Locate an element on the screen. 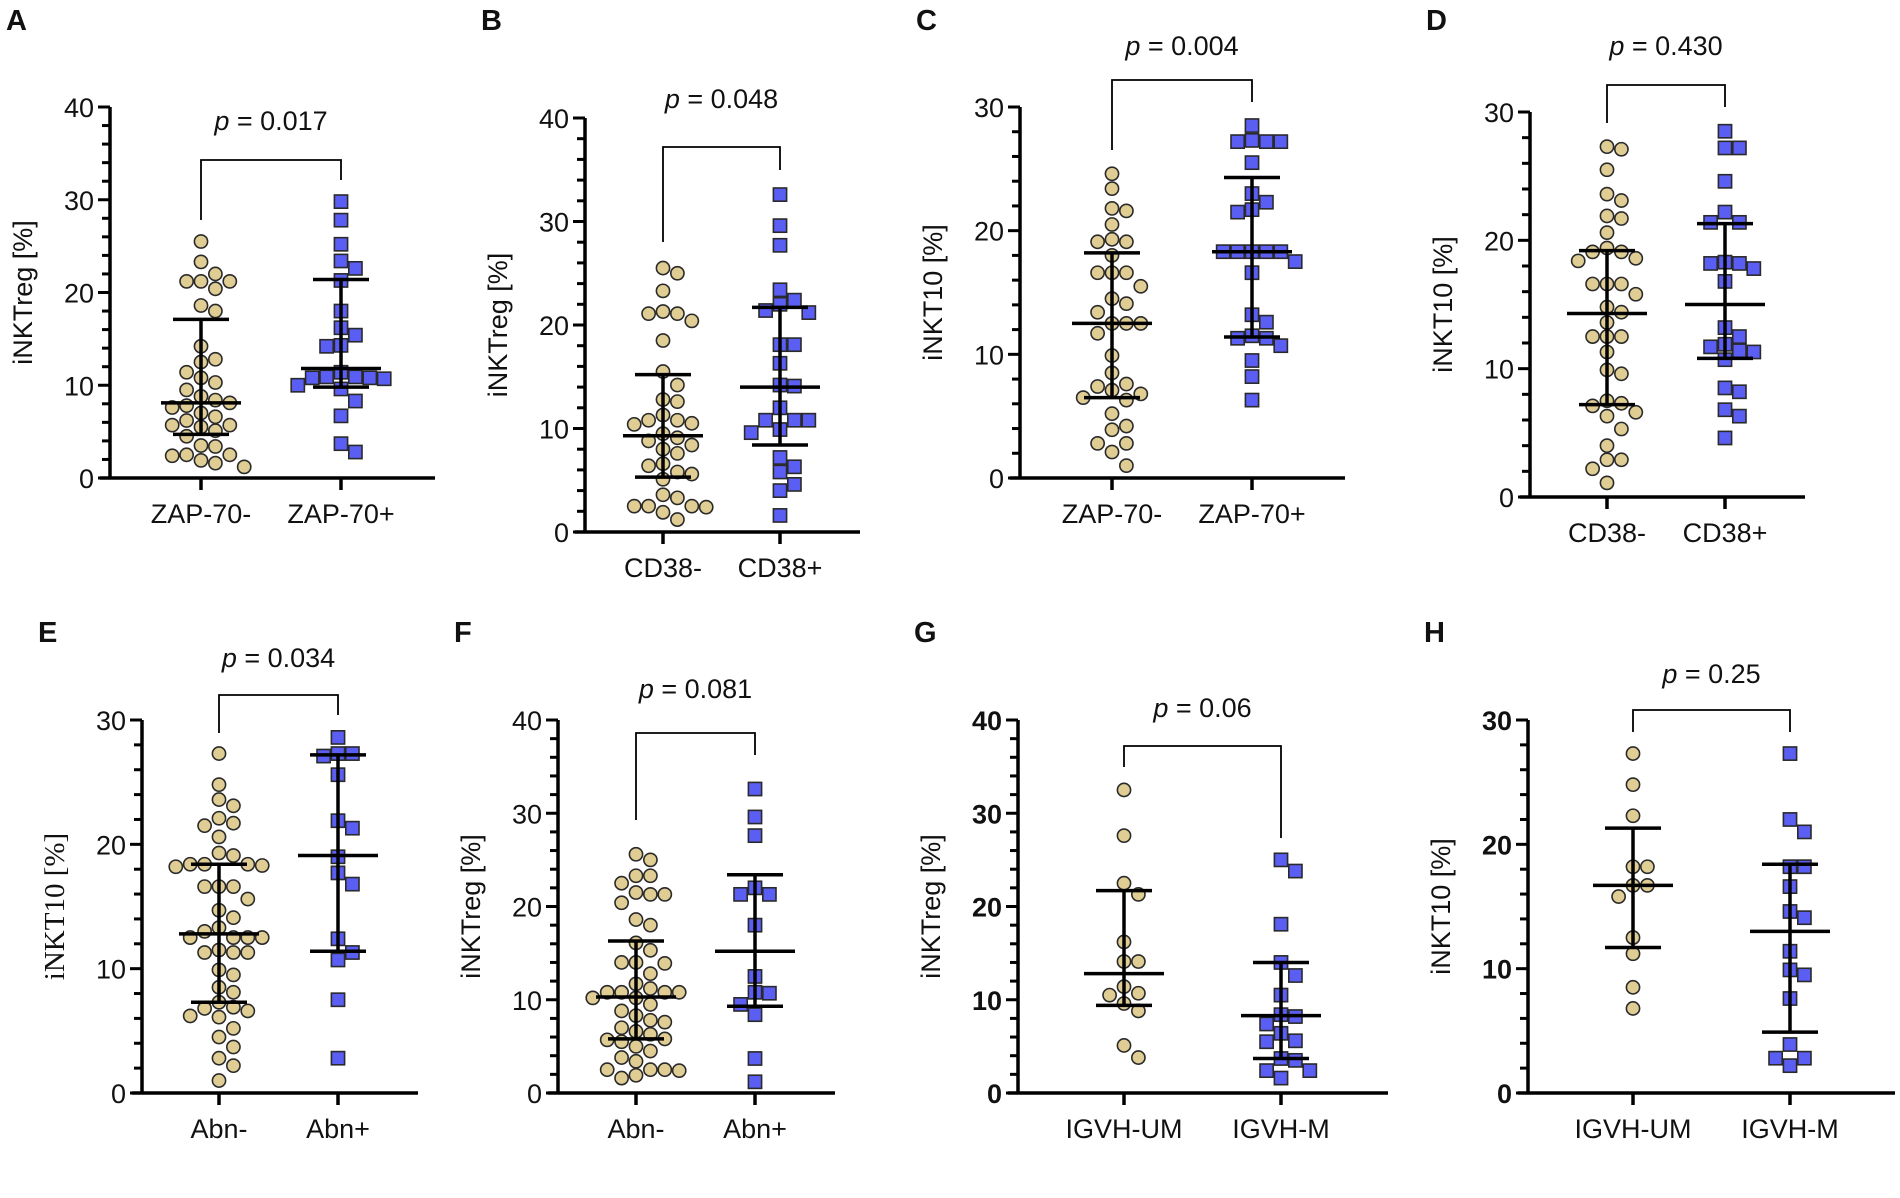 The width and height of the screenshot is (1900, 1198). p-value-annotation: p = 0.034 is located at coordinates (278, 658).